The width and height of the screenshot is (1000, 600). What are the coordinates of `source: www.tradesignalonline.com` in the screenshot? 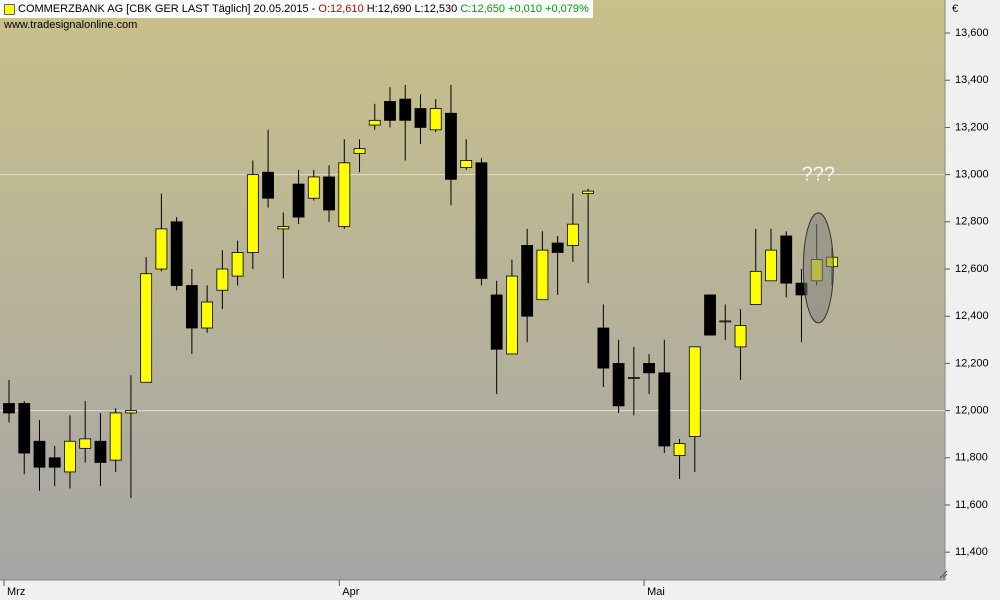 It's located at (71, 25).